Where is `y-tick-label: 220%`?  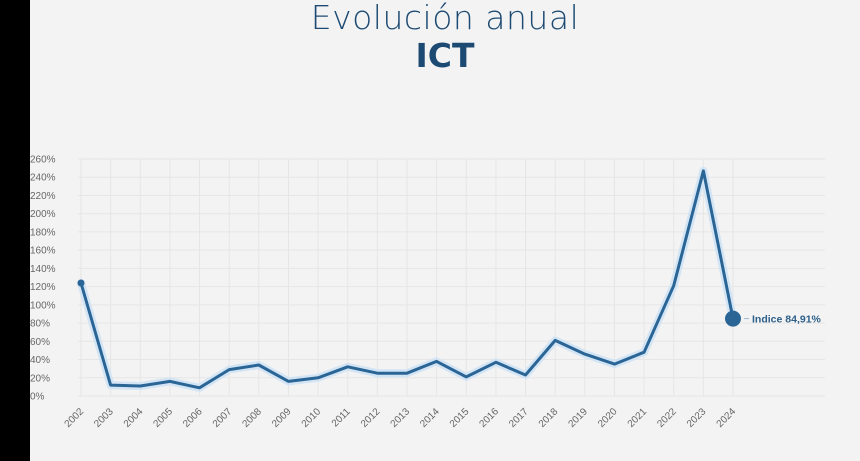
y-tick-label: 220% is located at coordinates (43, 196).